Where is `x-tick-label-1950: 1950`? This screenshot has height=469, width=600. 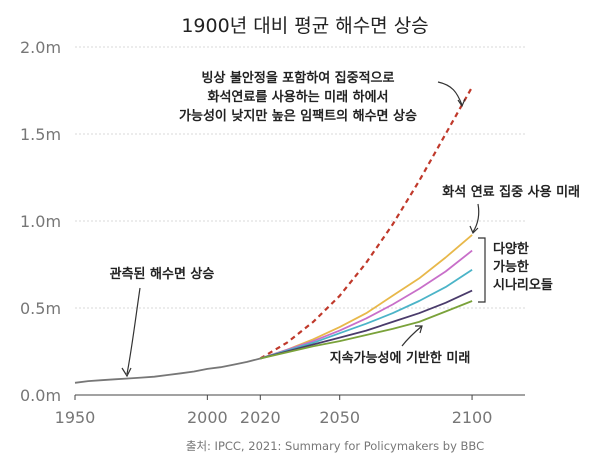 x-tick-label-1950: 1950 is located at coordinates (75, 417).